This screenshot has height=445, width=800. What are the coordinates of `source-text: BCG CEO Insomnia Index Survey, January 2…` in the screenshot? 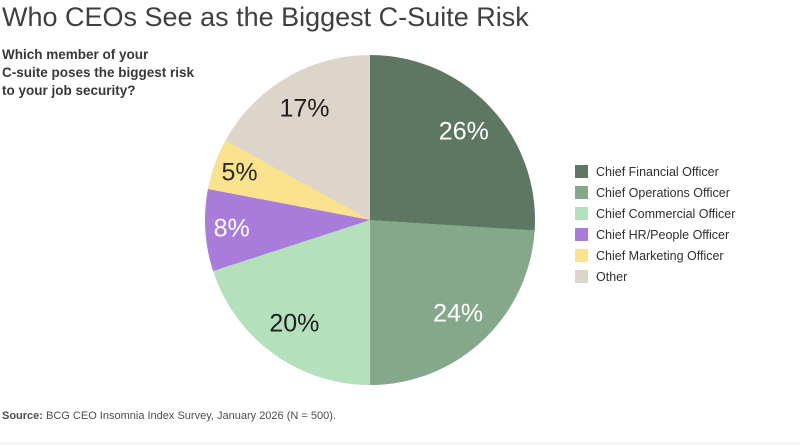 It's located at (189, 416).